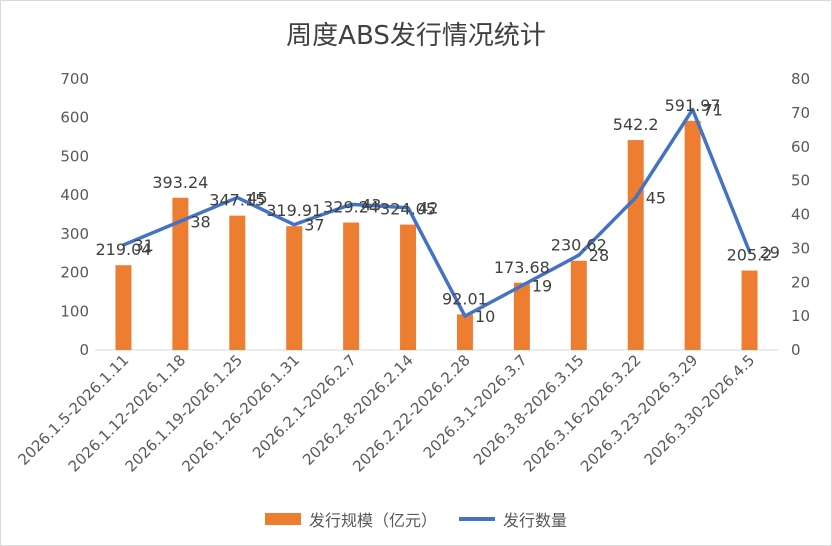 This screenshot has height=546, width=832. Describe the element at coordinates (800, 79) in the screenshot. I see `y-right-tick-label: 80` at that location.